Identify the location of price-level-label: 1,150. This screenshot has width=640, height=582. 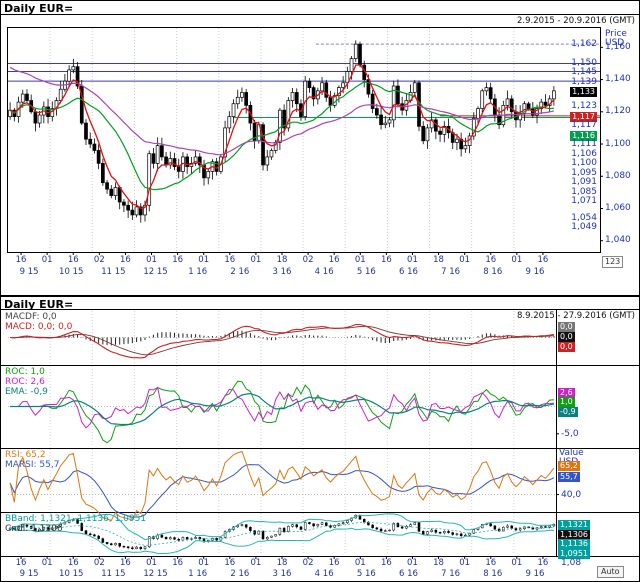
(584, 62).